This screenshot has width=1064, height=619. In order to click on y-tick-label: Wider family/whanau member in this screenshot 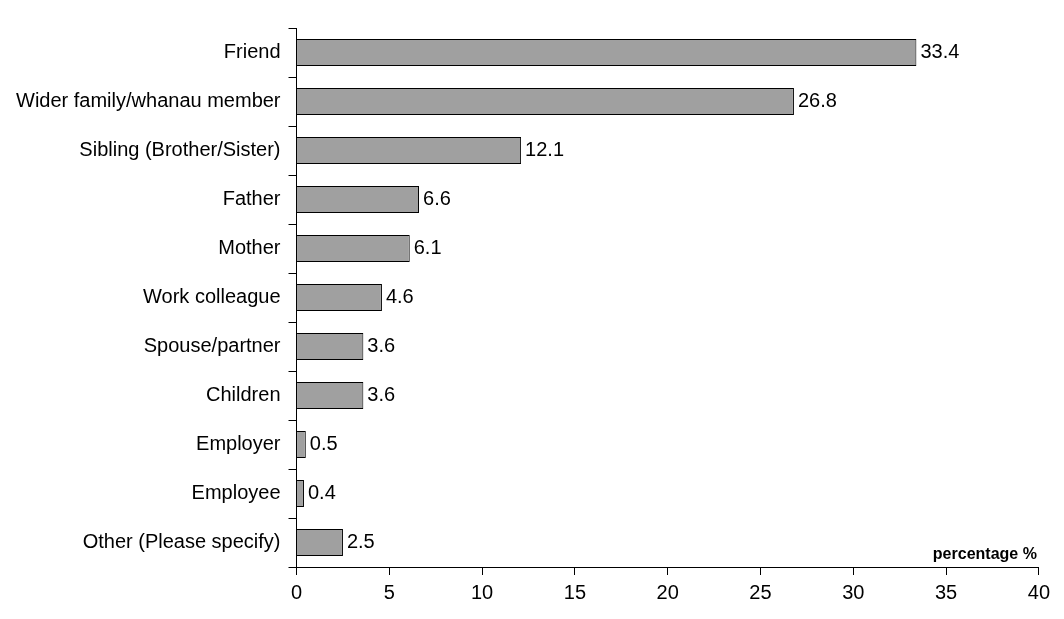, I will do `click(148, 100)`.